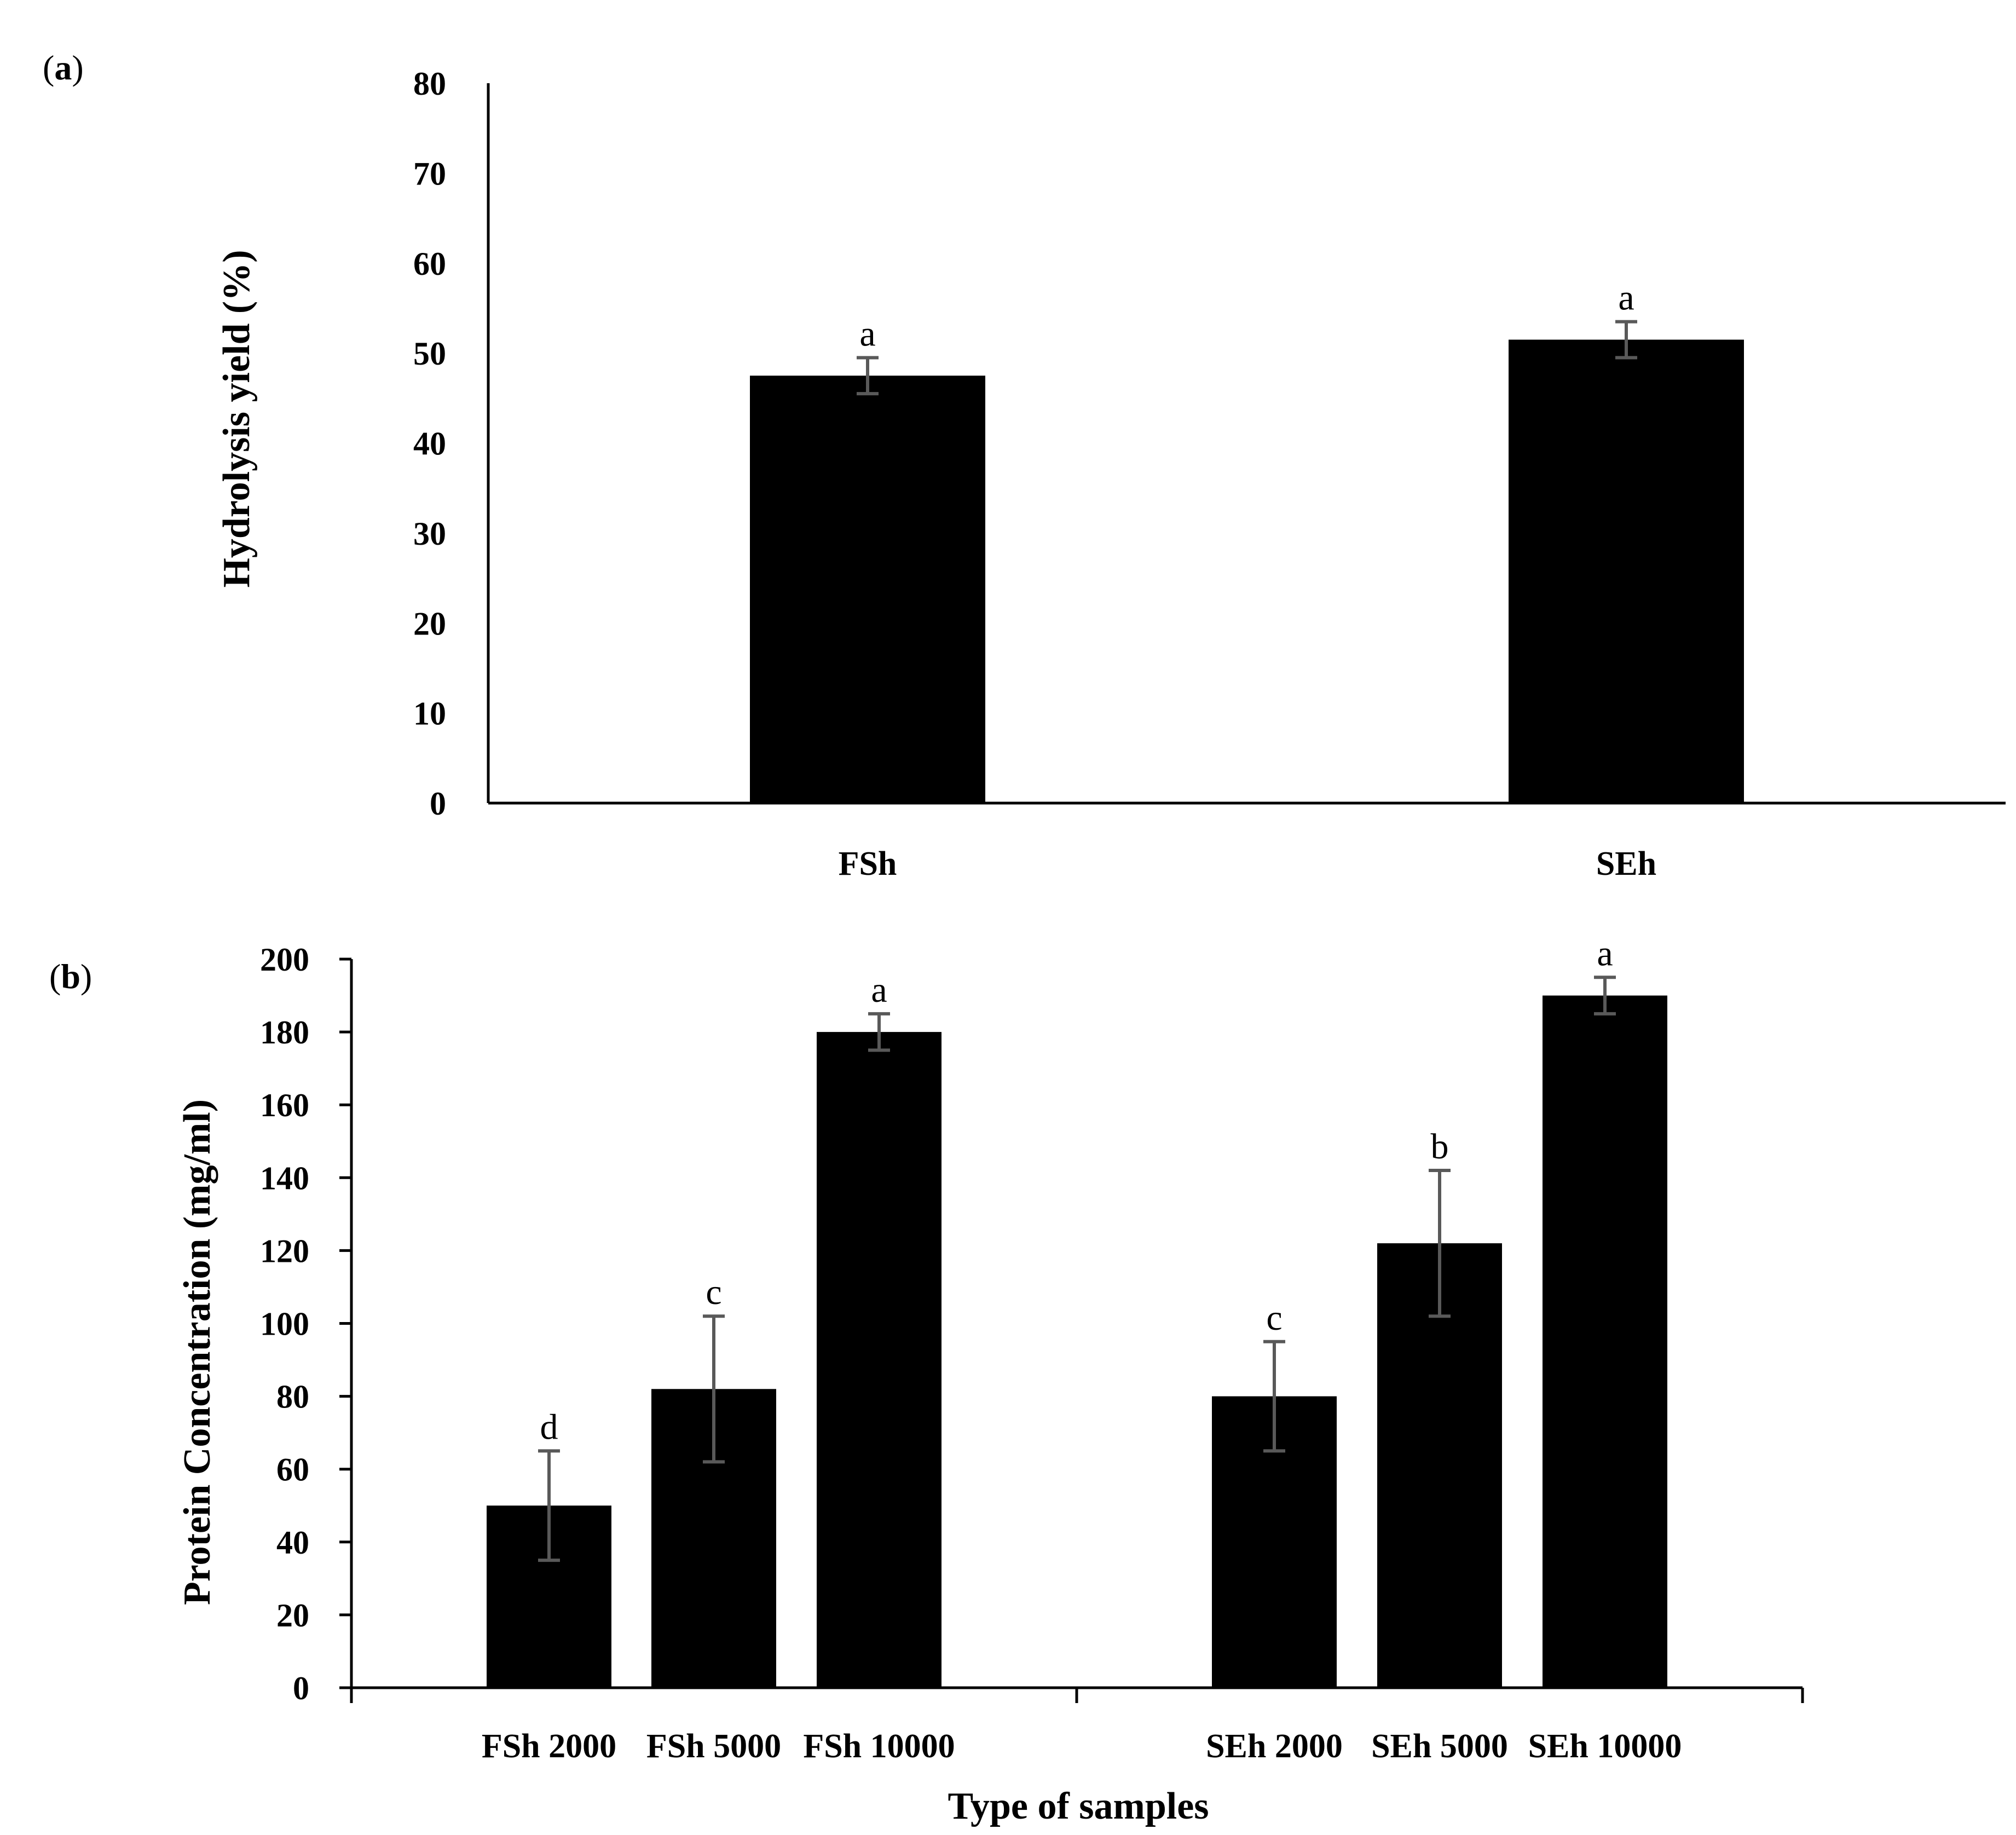 Image resolution: width=2016 pixels, height=1835 pixels. I want to click on significance-letter: b, so click(1440, 1147).